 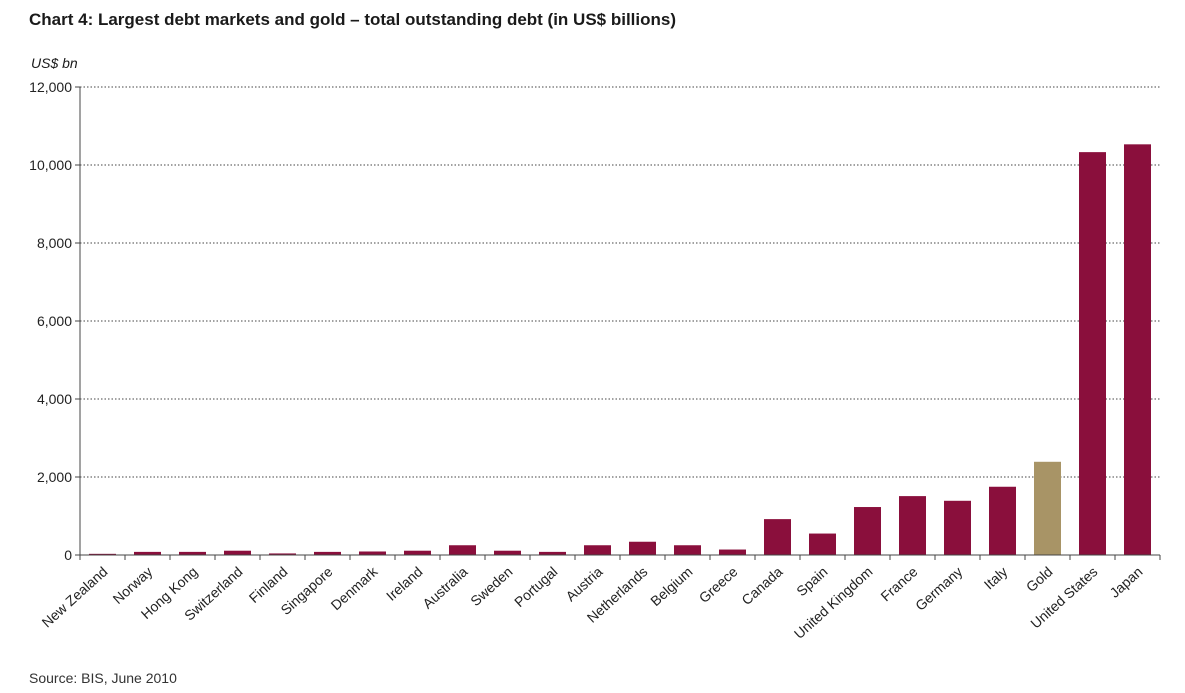 I want to click on x-tick-label: Greece, so click(x=718, y=584).